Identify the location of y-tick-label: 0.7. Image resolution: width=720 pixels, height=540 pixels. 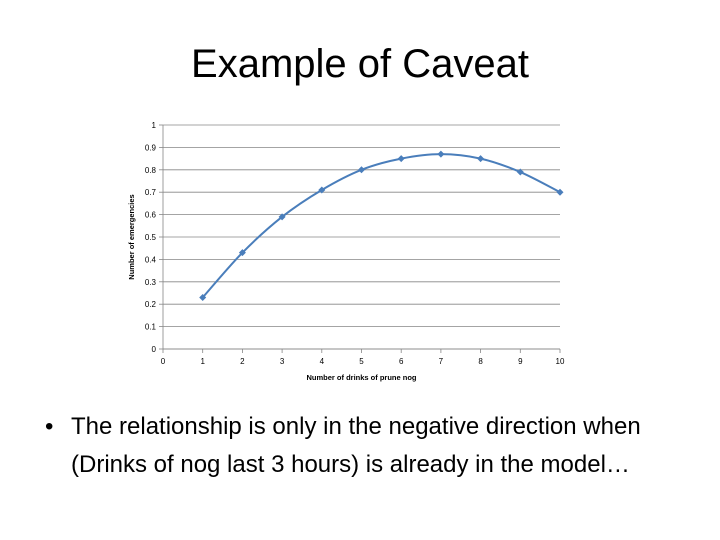
(151, 192).